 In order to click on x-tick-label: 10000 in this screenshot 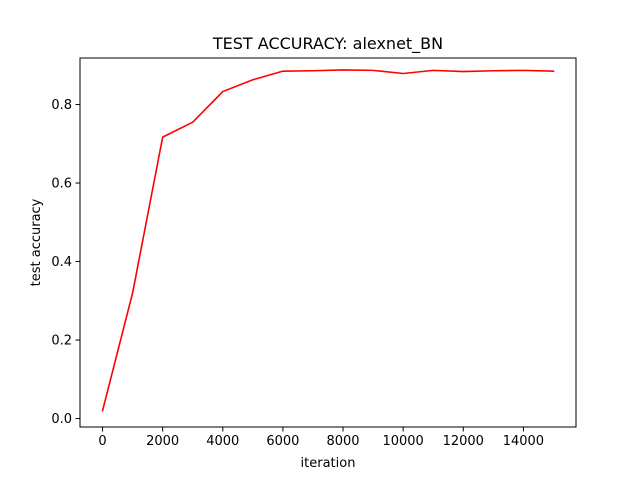, I will do `click(402, 441)`.